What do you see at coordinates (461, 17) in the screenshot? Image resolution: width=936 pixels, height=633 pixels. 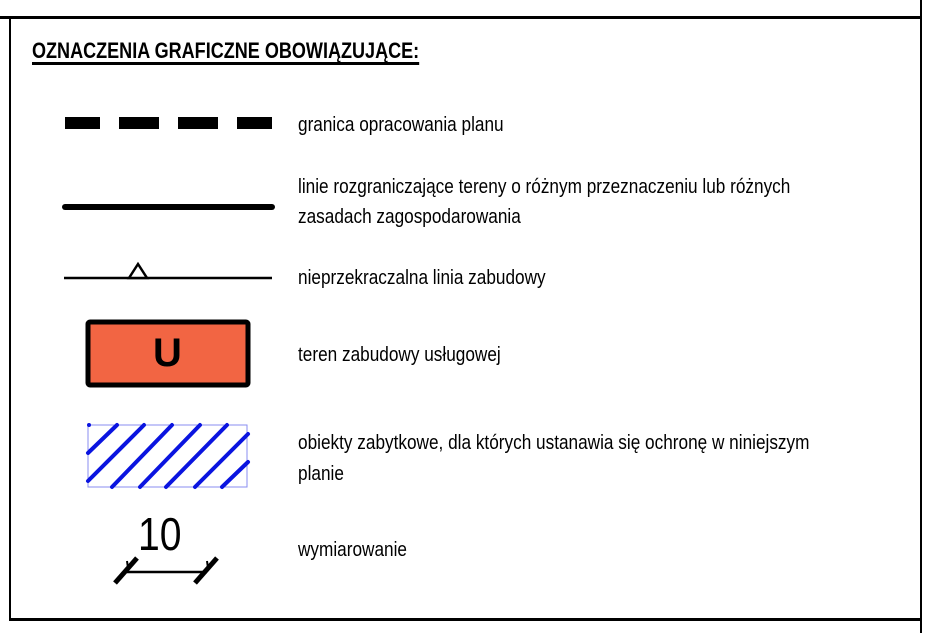 I see `frame-top-line` at bounding box center [461, 17].